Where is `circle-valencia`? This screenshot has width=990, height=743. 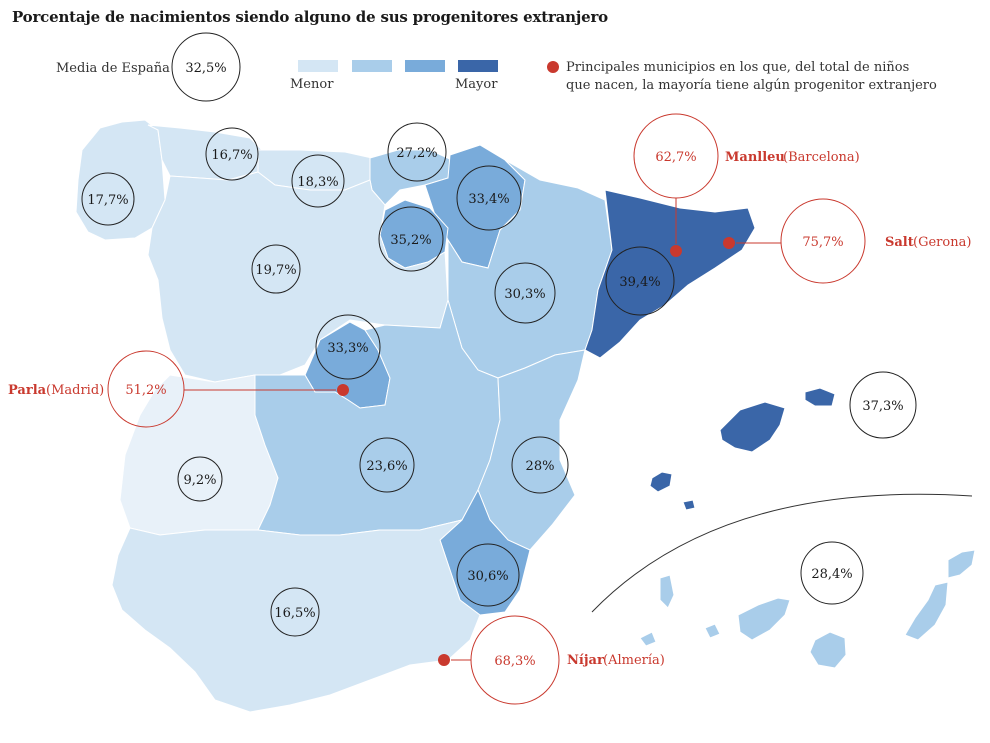
circle-valencia is located at coordinates (540, 465).